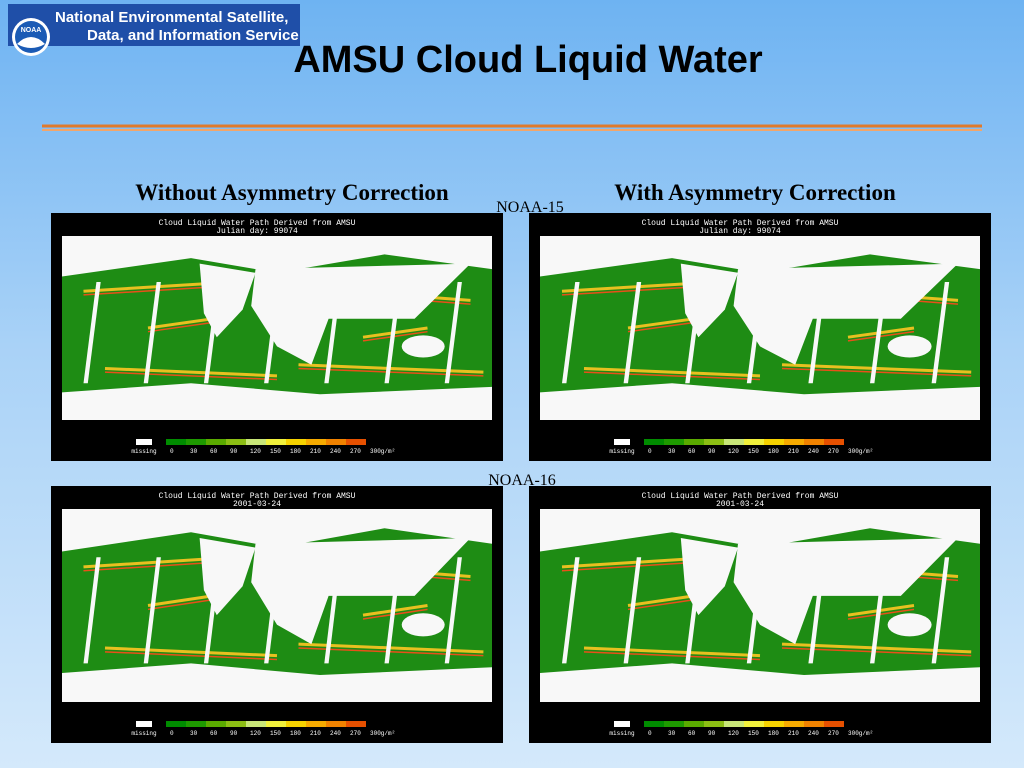 The height and width of the screenshot is (768, 1024). What do you see at coordinates (193, 35) in the screenshot?
I see `agency-line: Data, and Information Service` at bounding box center [193, 35].